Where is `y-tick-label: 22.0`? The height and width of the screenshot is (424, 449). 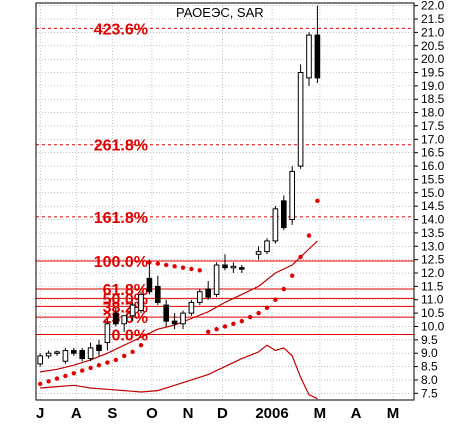 y-tick-label: 22.0 is located at coordinates (433, 6).